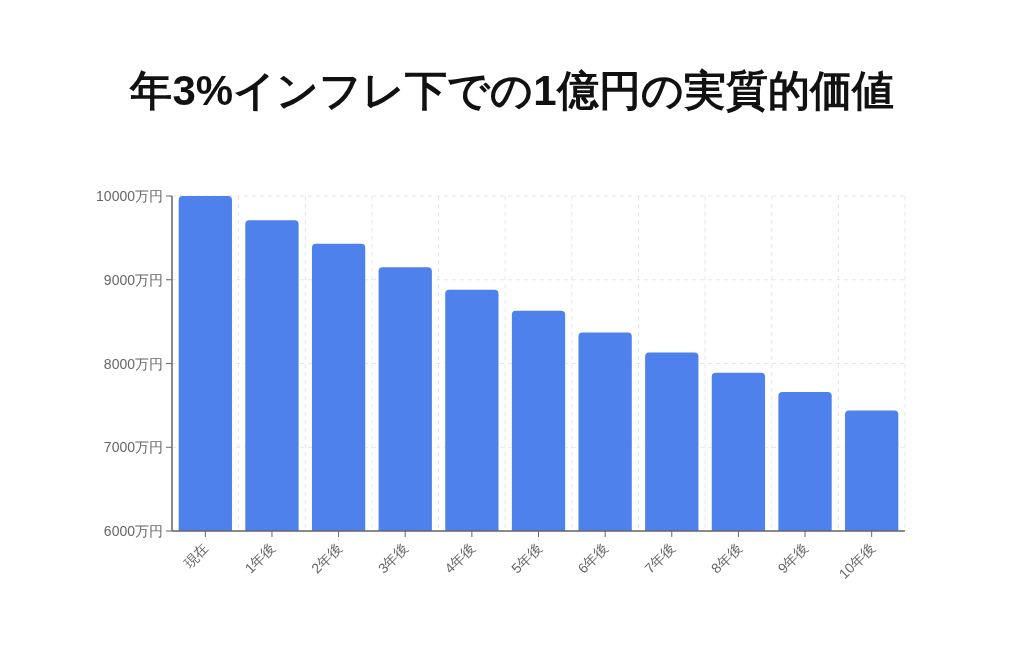 The width and height of the screenshot is (1024, 668). What do you see at coordinates (133, 447) in the screenshot?
I see `y-tick-label: 7000万円` at bounding box center [133, 447].